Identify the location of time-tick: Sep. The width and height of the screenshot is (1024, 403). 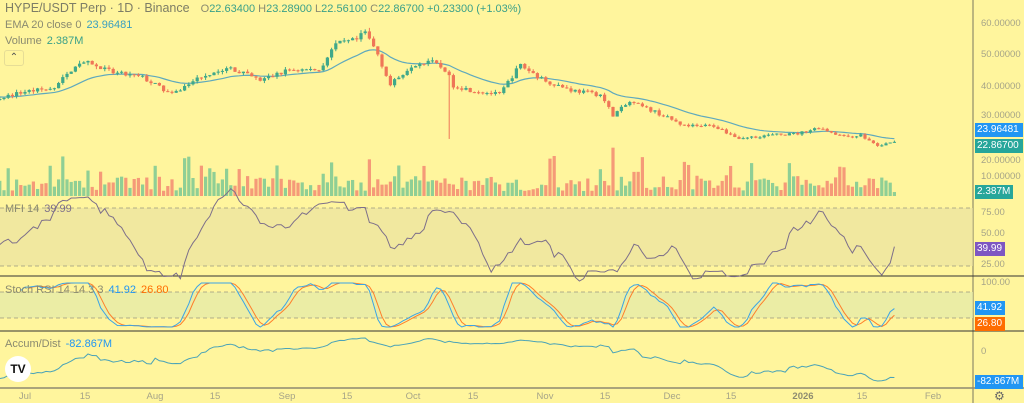
(287, 396).